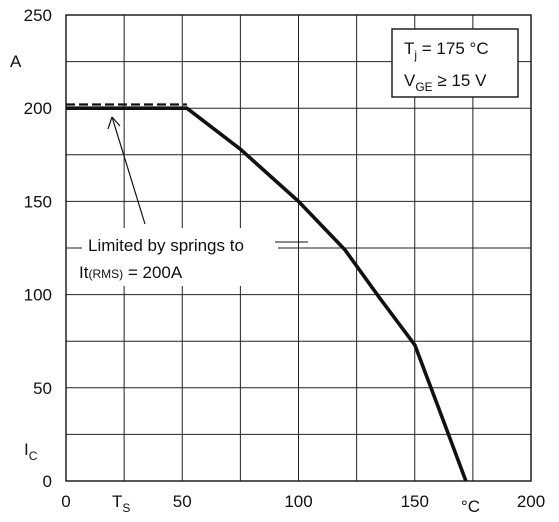  What do you see at coordinates (121, 503) in the screenshot?
I see `x-axis-symbol: TS` at bounding box center [121, 503].